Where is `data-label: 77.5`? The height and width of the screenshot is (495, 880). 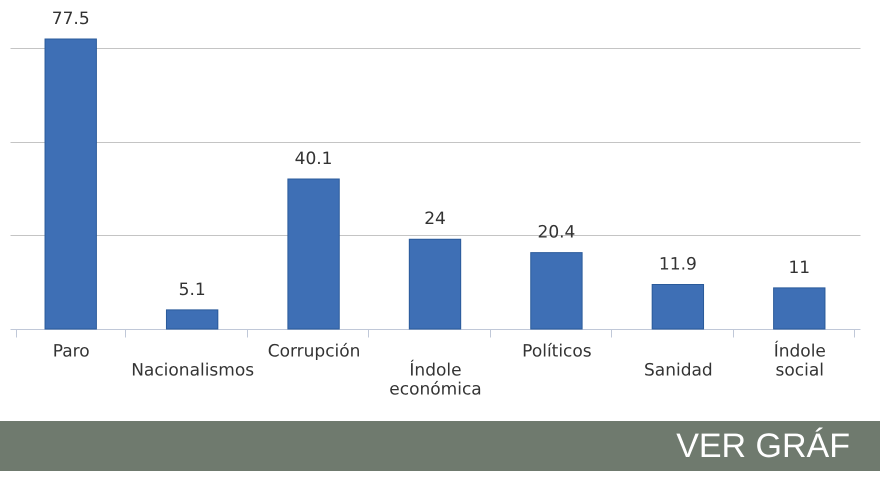 data-label: 77.5 is located at coordinates (71, 19).